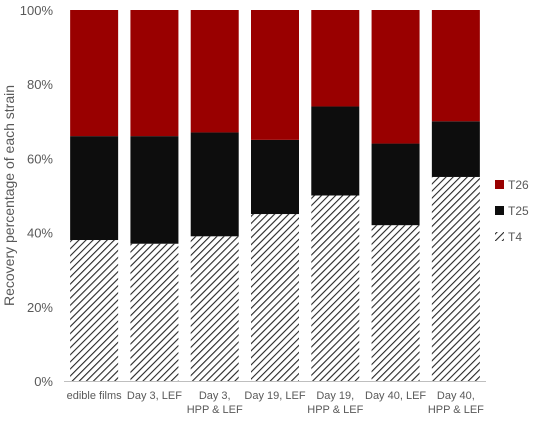 The width and height of the screenshot is (550, 424). What do you see at coordinates (274, 396) in the screenshot?
I see `x-tick-label: Day 19, LEF` at bounding box center [274, 396].